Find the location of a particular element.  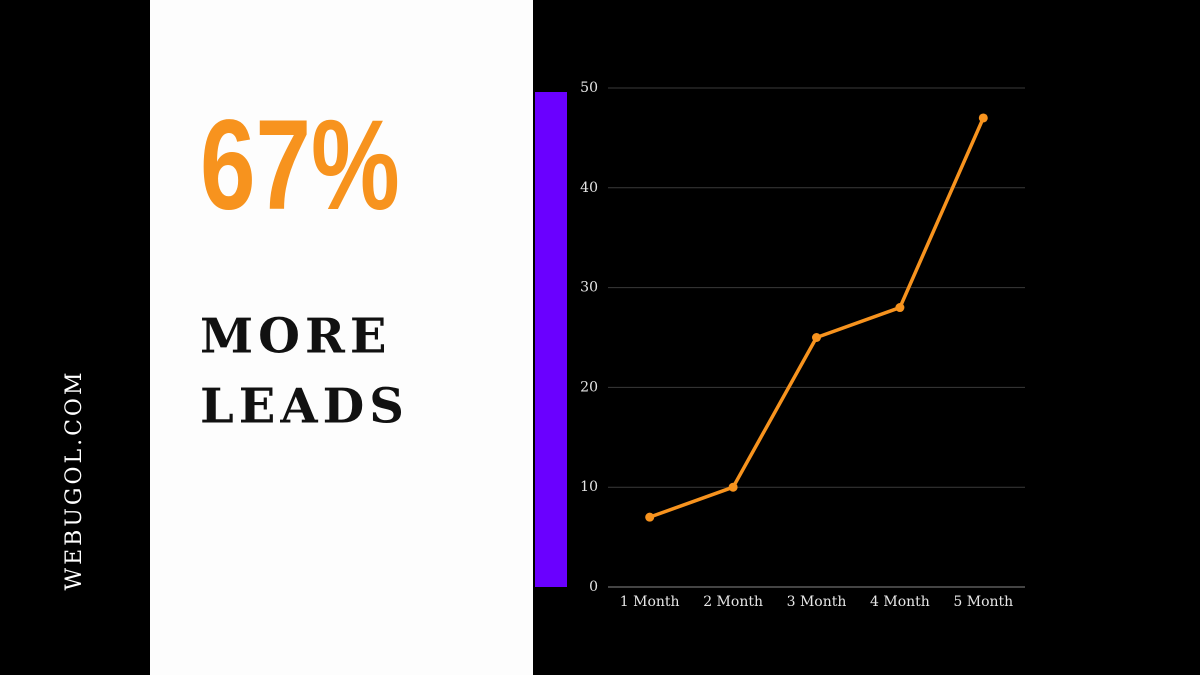

x-tick-label: 1 Month is located at coordinates (650, 602).